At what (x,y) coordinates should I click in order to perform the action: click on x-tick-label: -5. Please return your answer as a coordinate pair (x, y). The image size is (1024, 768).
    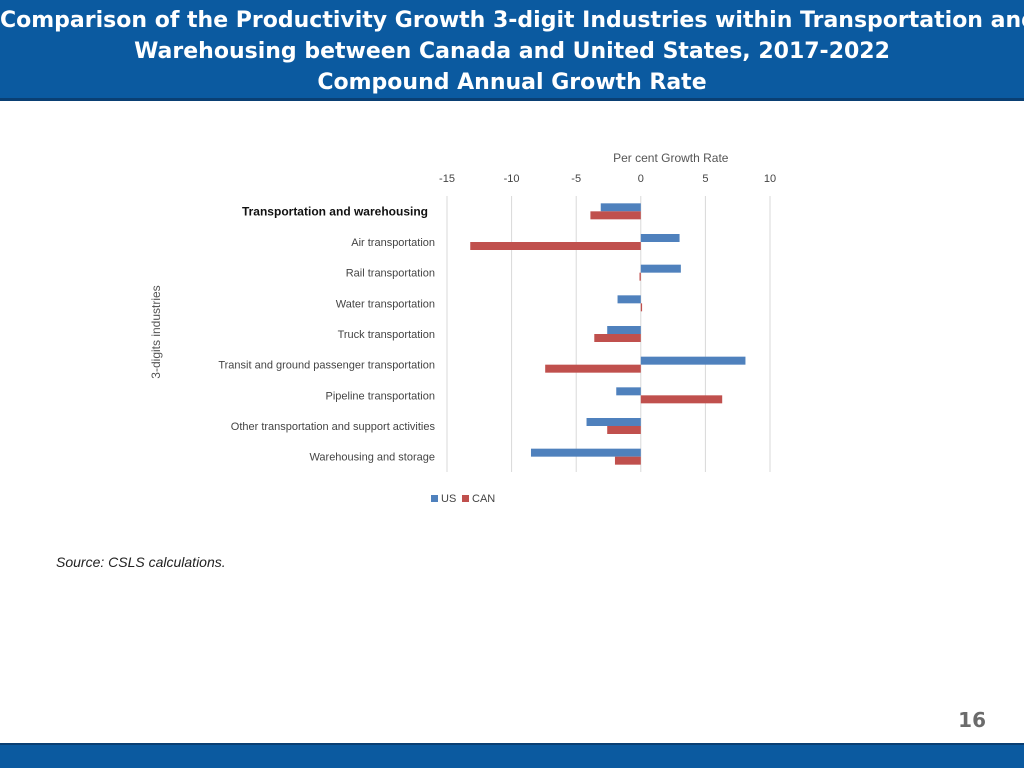
    Looking at the image, I should click on (576, 179).